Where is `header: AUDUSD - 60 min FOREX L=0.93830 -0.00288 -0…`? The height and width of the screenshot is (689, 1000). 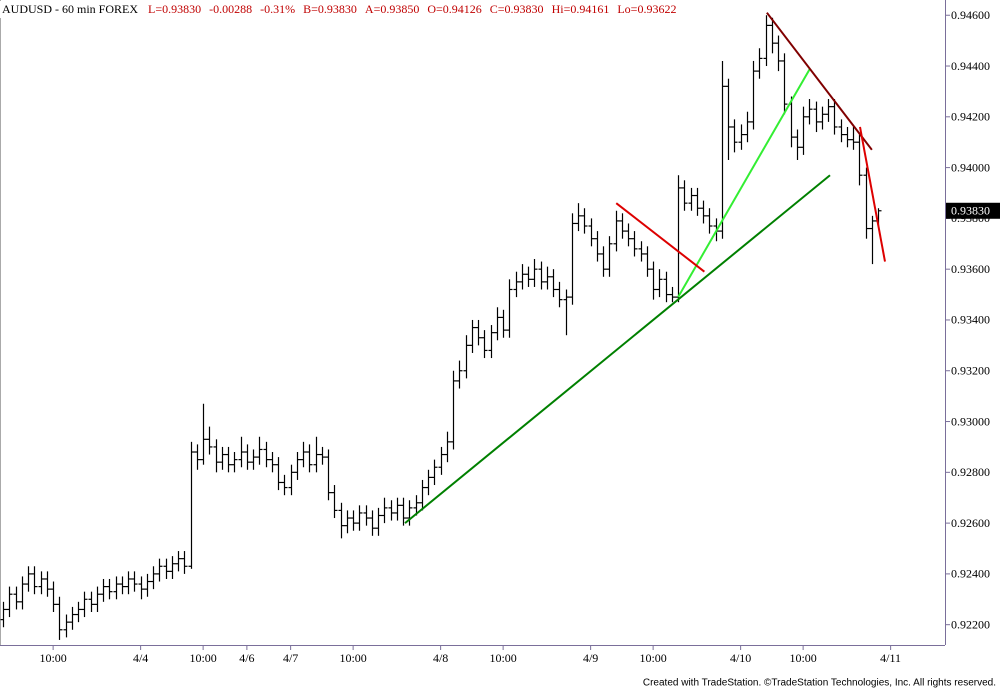 header: AUDUSD - 60 min FOREX L=0.93830 -0.00288 -0… is located at coordinates (338, 9).